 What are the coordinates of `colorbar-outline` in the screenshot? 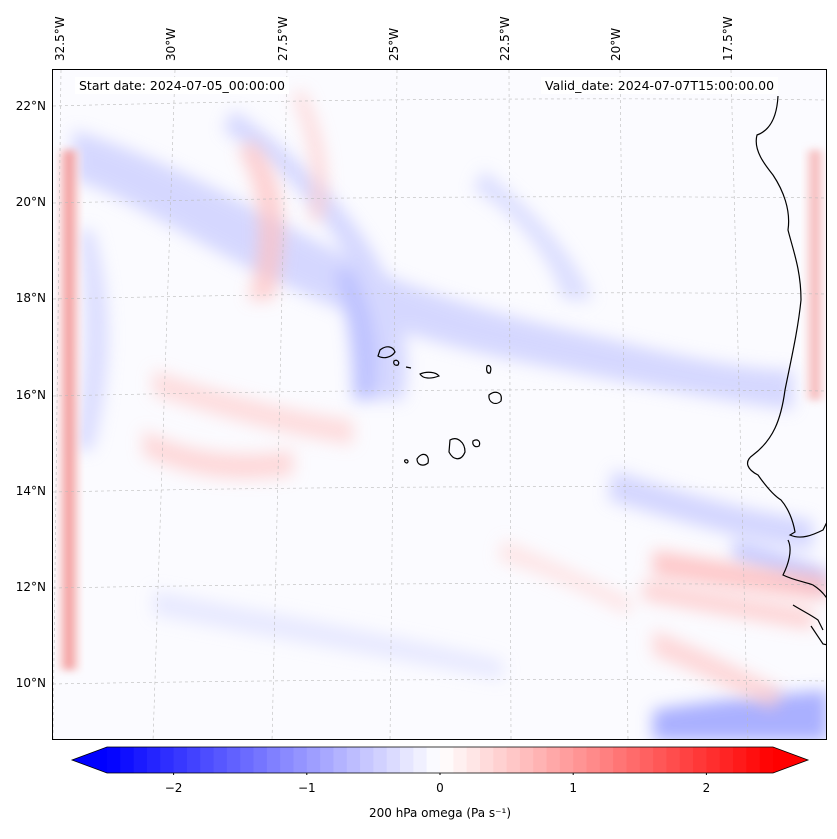 It's located at (440, 760).